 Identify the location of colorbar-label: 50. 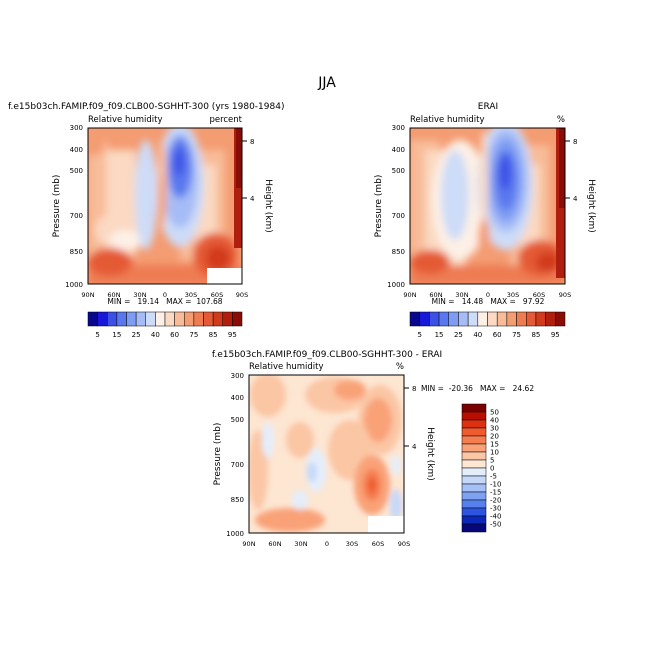
(494, 413).